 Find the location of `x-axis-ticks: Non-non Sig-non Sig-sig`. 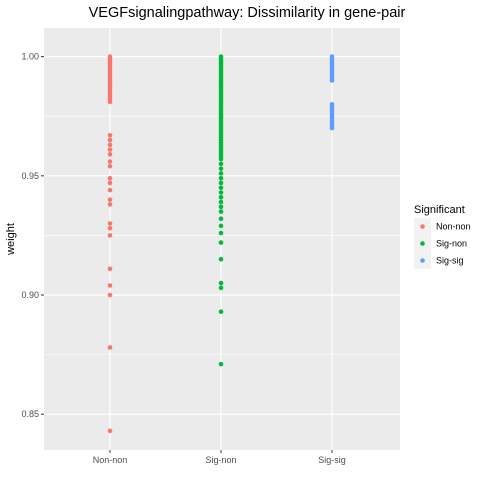

x-axis-ticks: Non-non Sig-non Sig-sig is located at coordinates (219, 457).